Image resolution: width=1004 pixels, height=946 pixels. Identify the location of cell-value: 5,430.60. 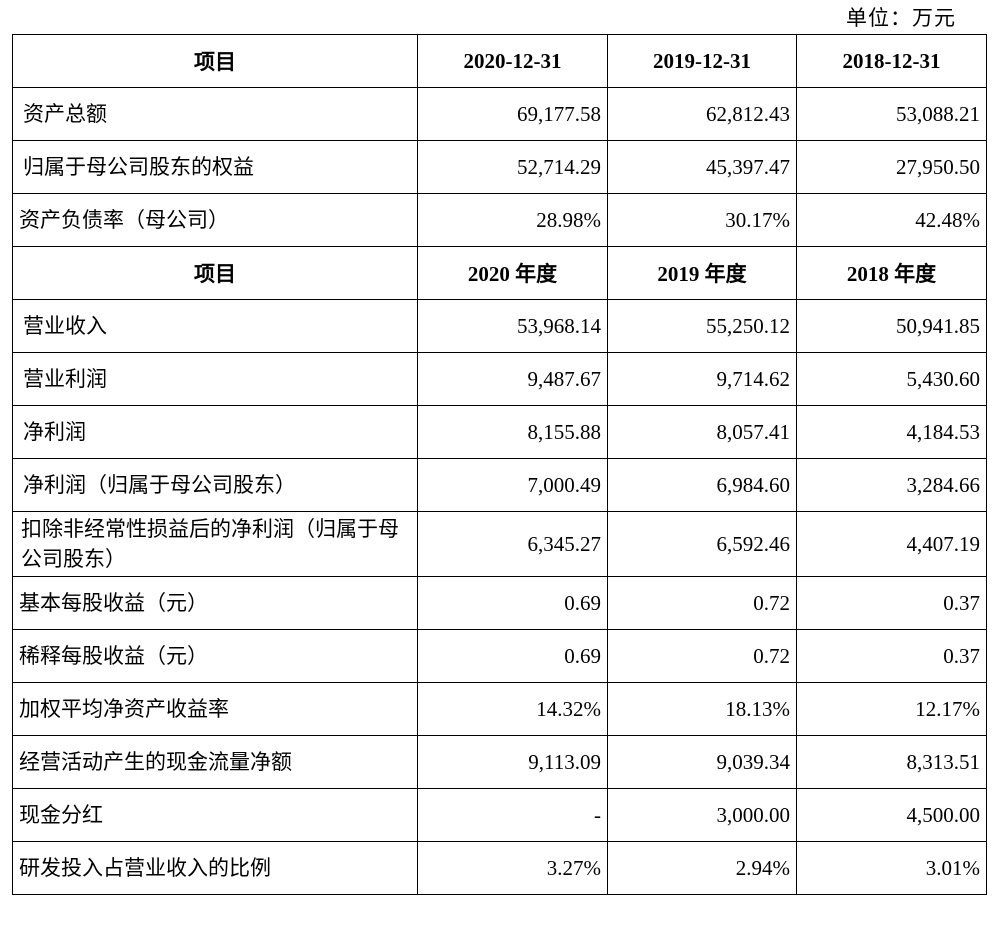
(891, 379).